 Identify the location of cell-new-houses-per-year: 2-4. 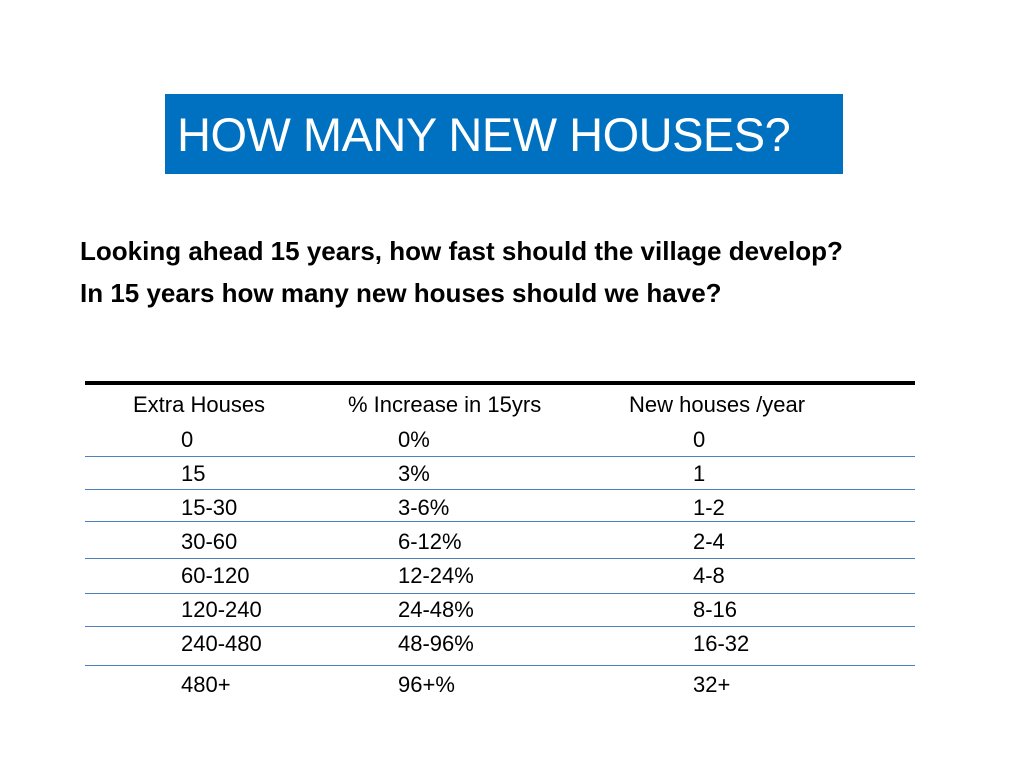
(709, 541).